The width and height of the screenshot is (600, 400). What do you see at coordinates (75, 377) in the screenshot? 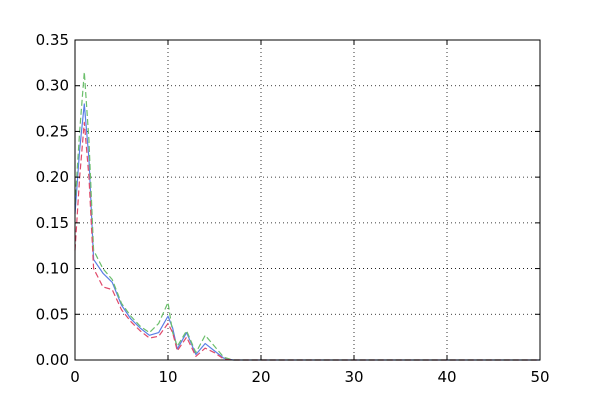
I see `x-tick-label: 0` at bounding box center [75, 377].